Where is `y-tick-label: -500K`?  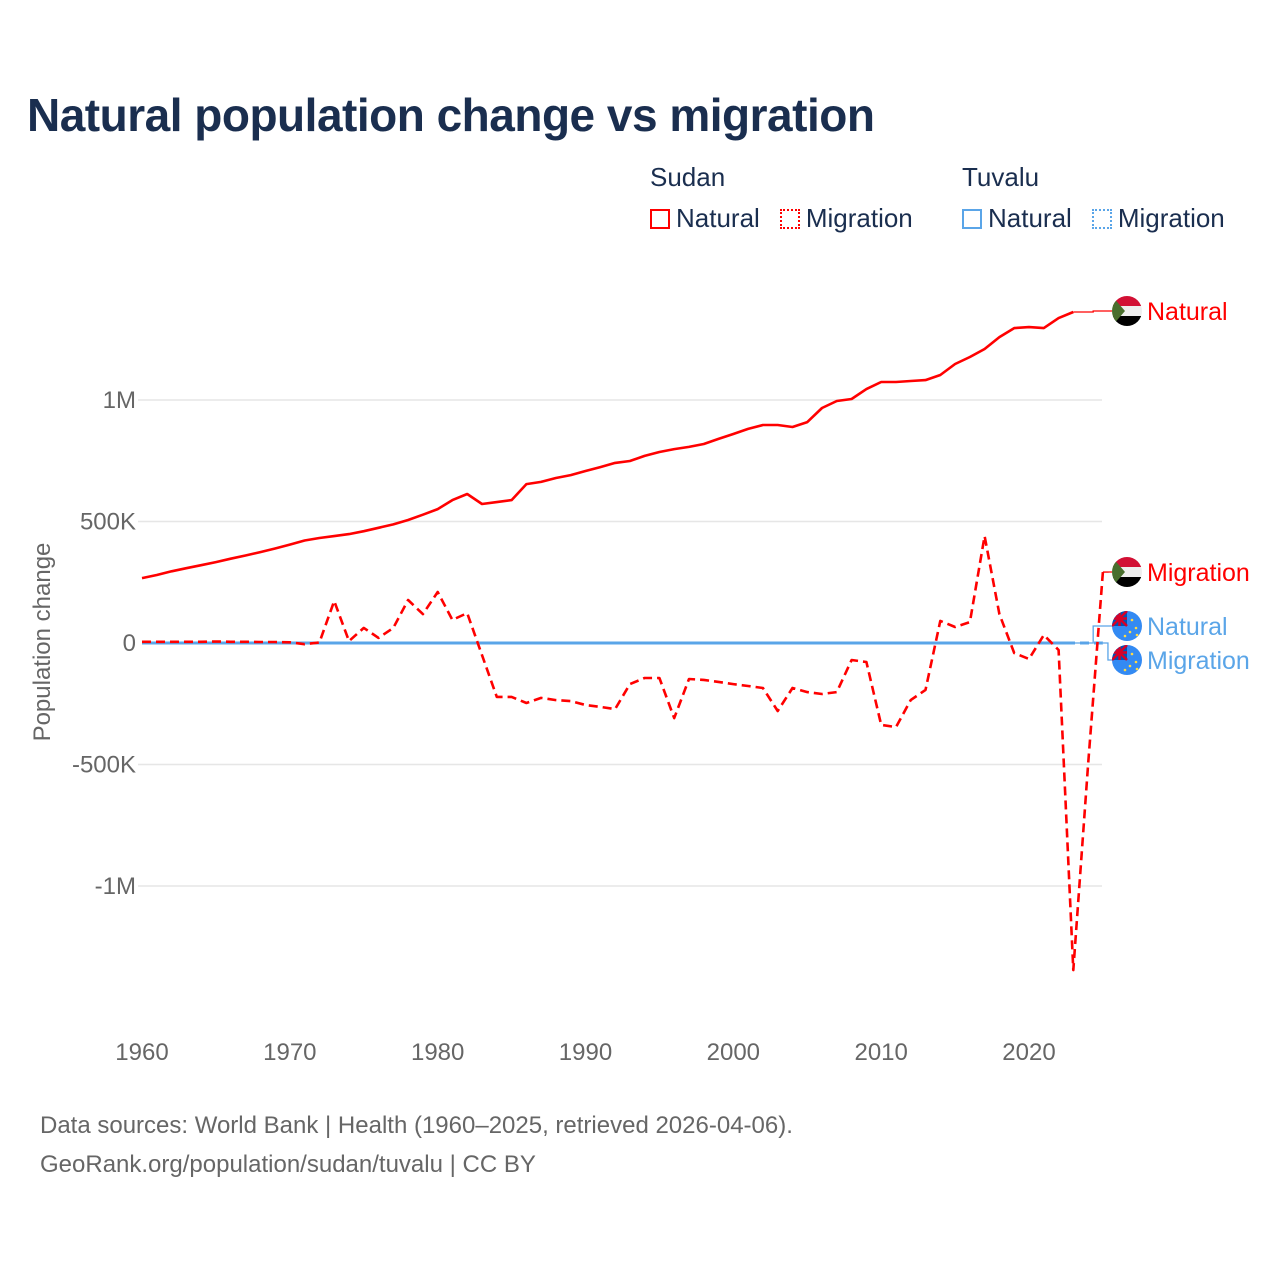 y-tick-label: -500K is located at coordinates (104, 765).